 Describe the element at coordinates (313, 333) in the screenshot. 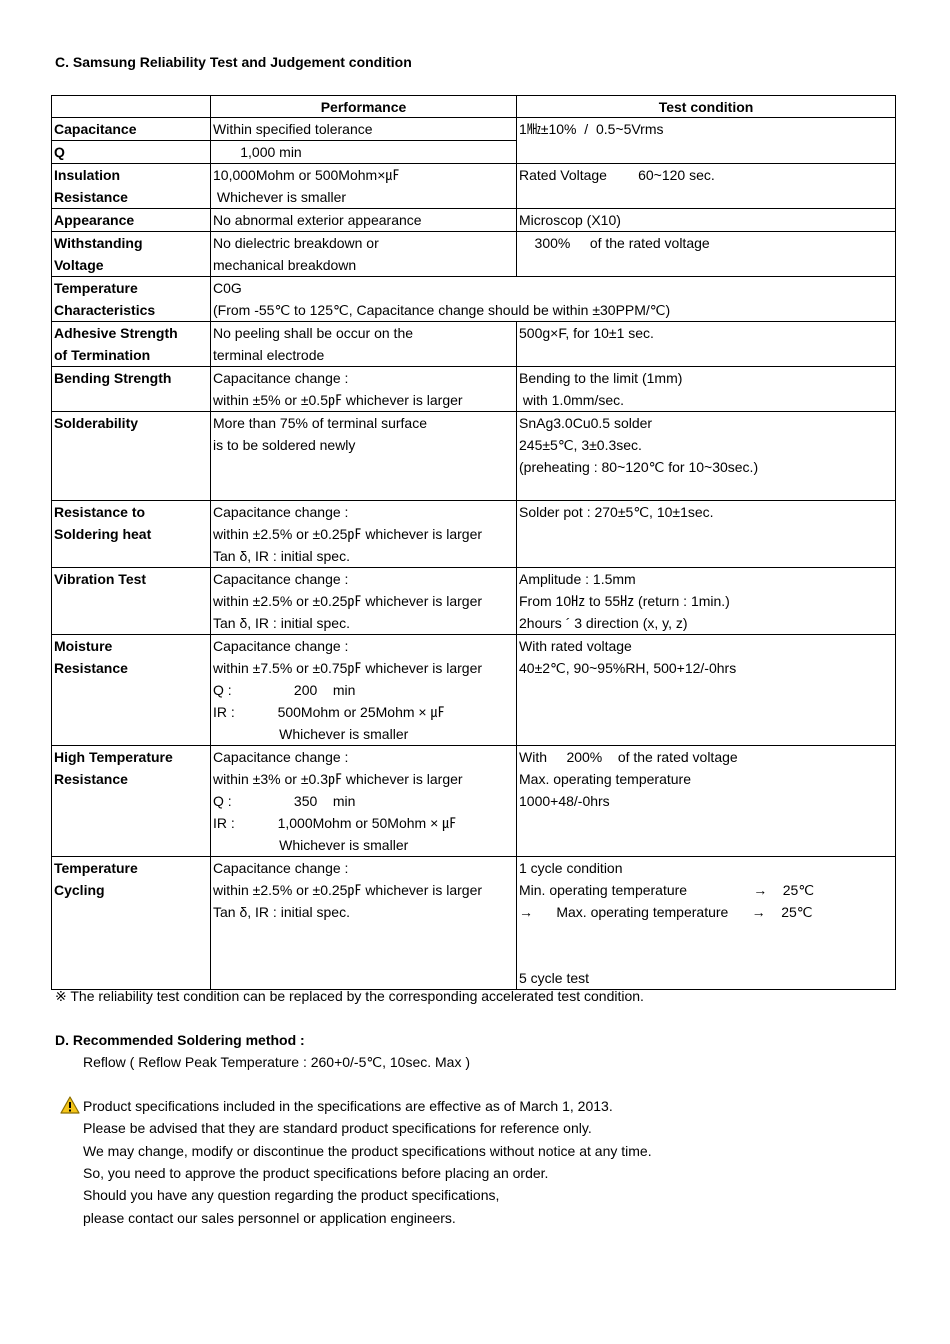

I see `cell-line: No peeling shall be occur on the` at that location.